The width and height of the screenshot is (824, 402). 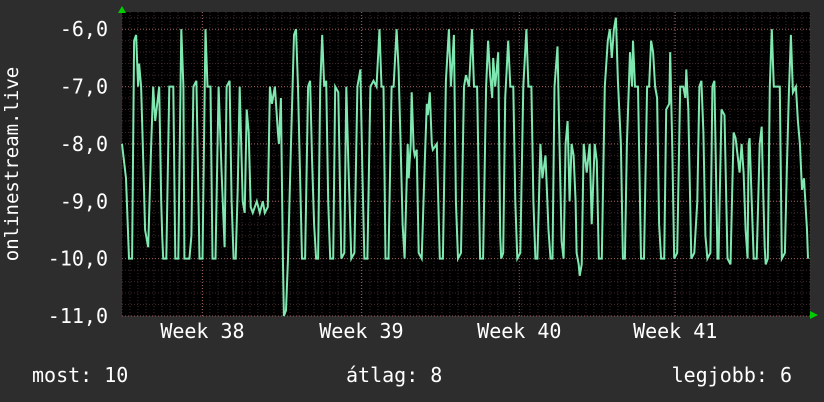 What do you see at coordinates (84, 87) in the screenshot?
I see `y-tick-label: -7,0` at bounding box center [84, 87].